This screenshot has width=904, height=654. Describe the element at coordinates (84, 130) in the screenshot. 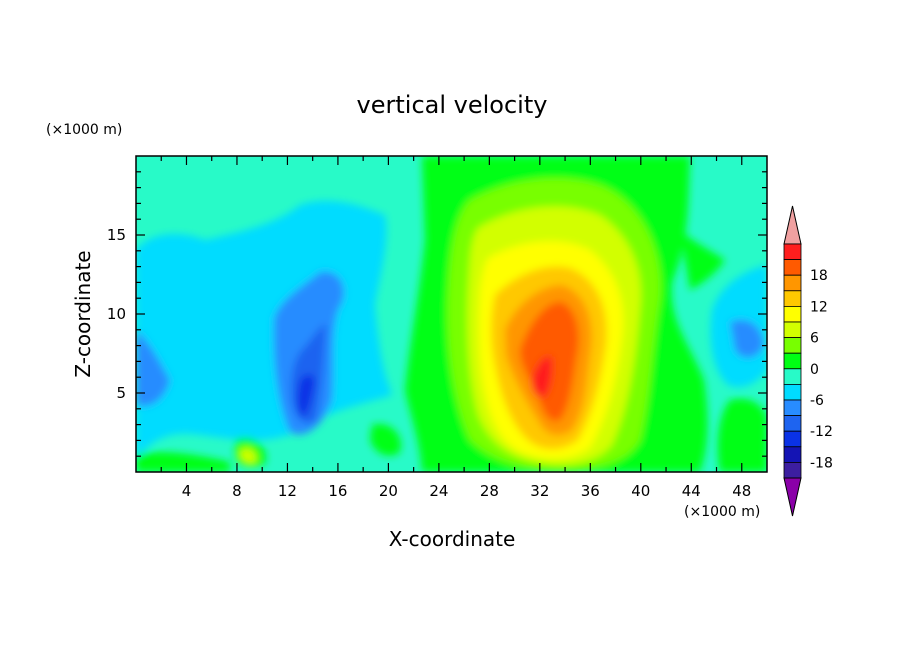

I see `y-unit-label: (×1000 m)` at that location.